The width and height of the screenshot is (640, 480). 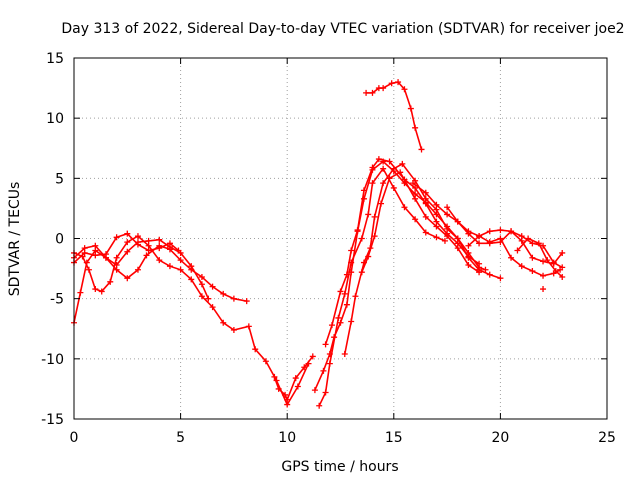 What do you see at coordinates (394, 438) in the screenshot?
I see `x-tick-label: 15` at bounding box center [394, 438].